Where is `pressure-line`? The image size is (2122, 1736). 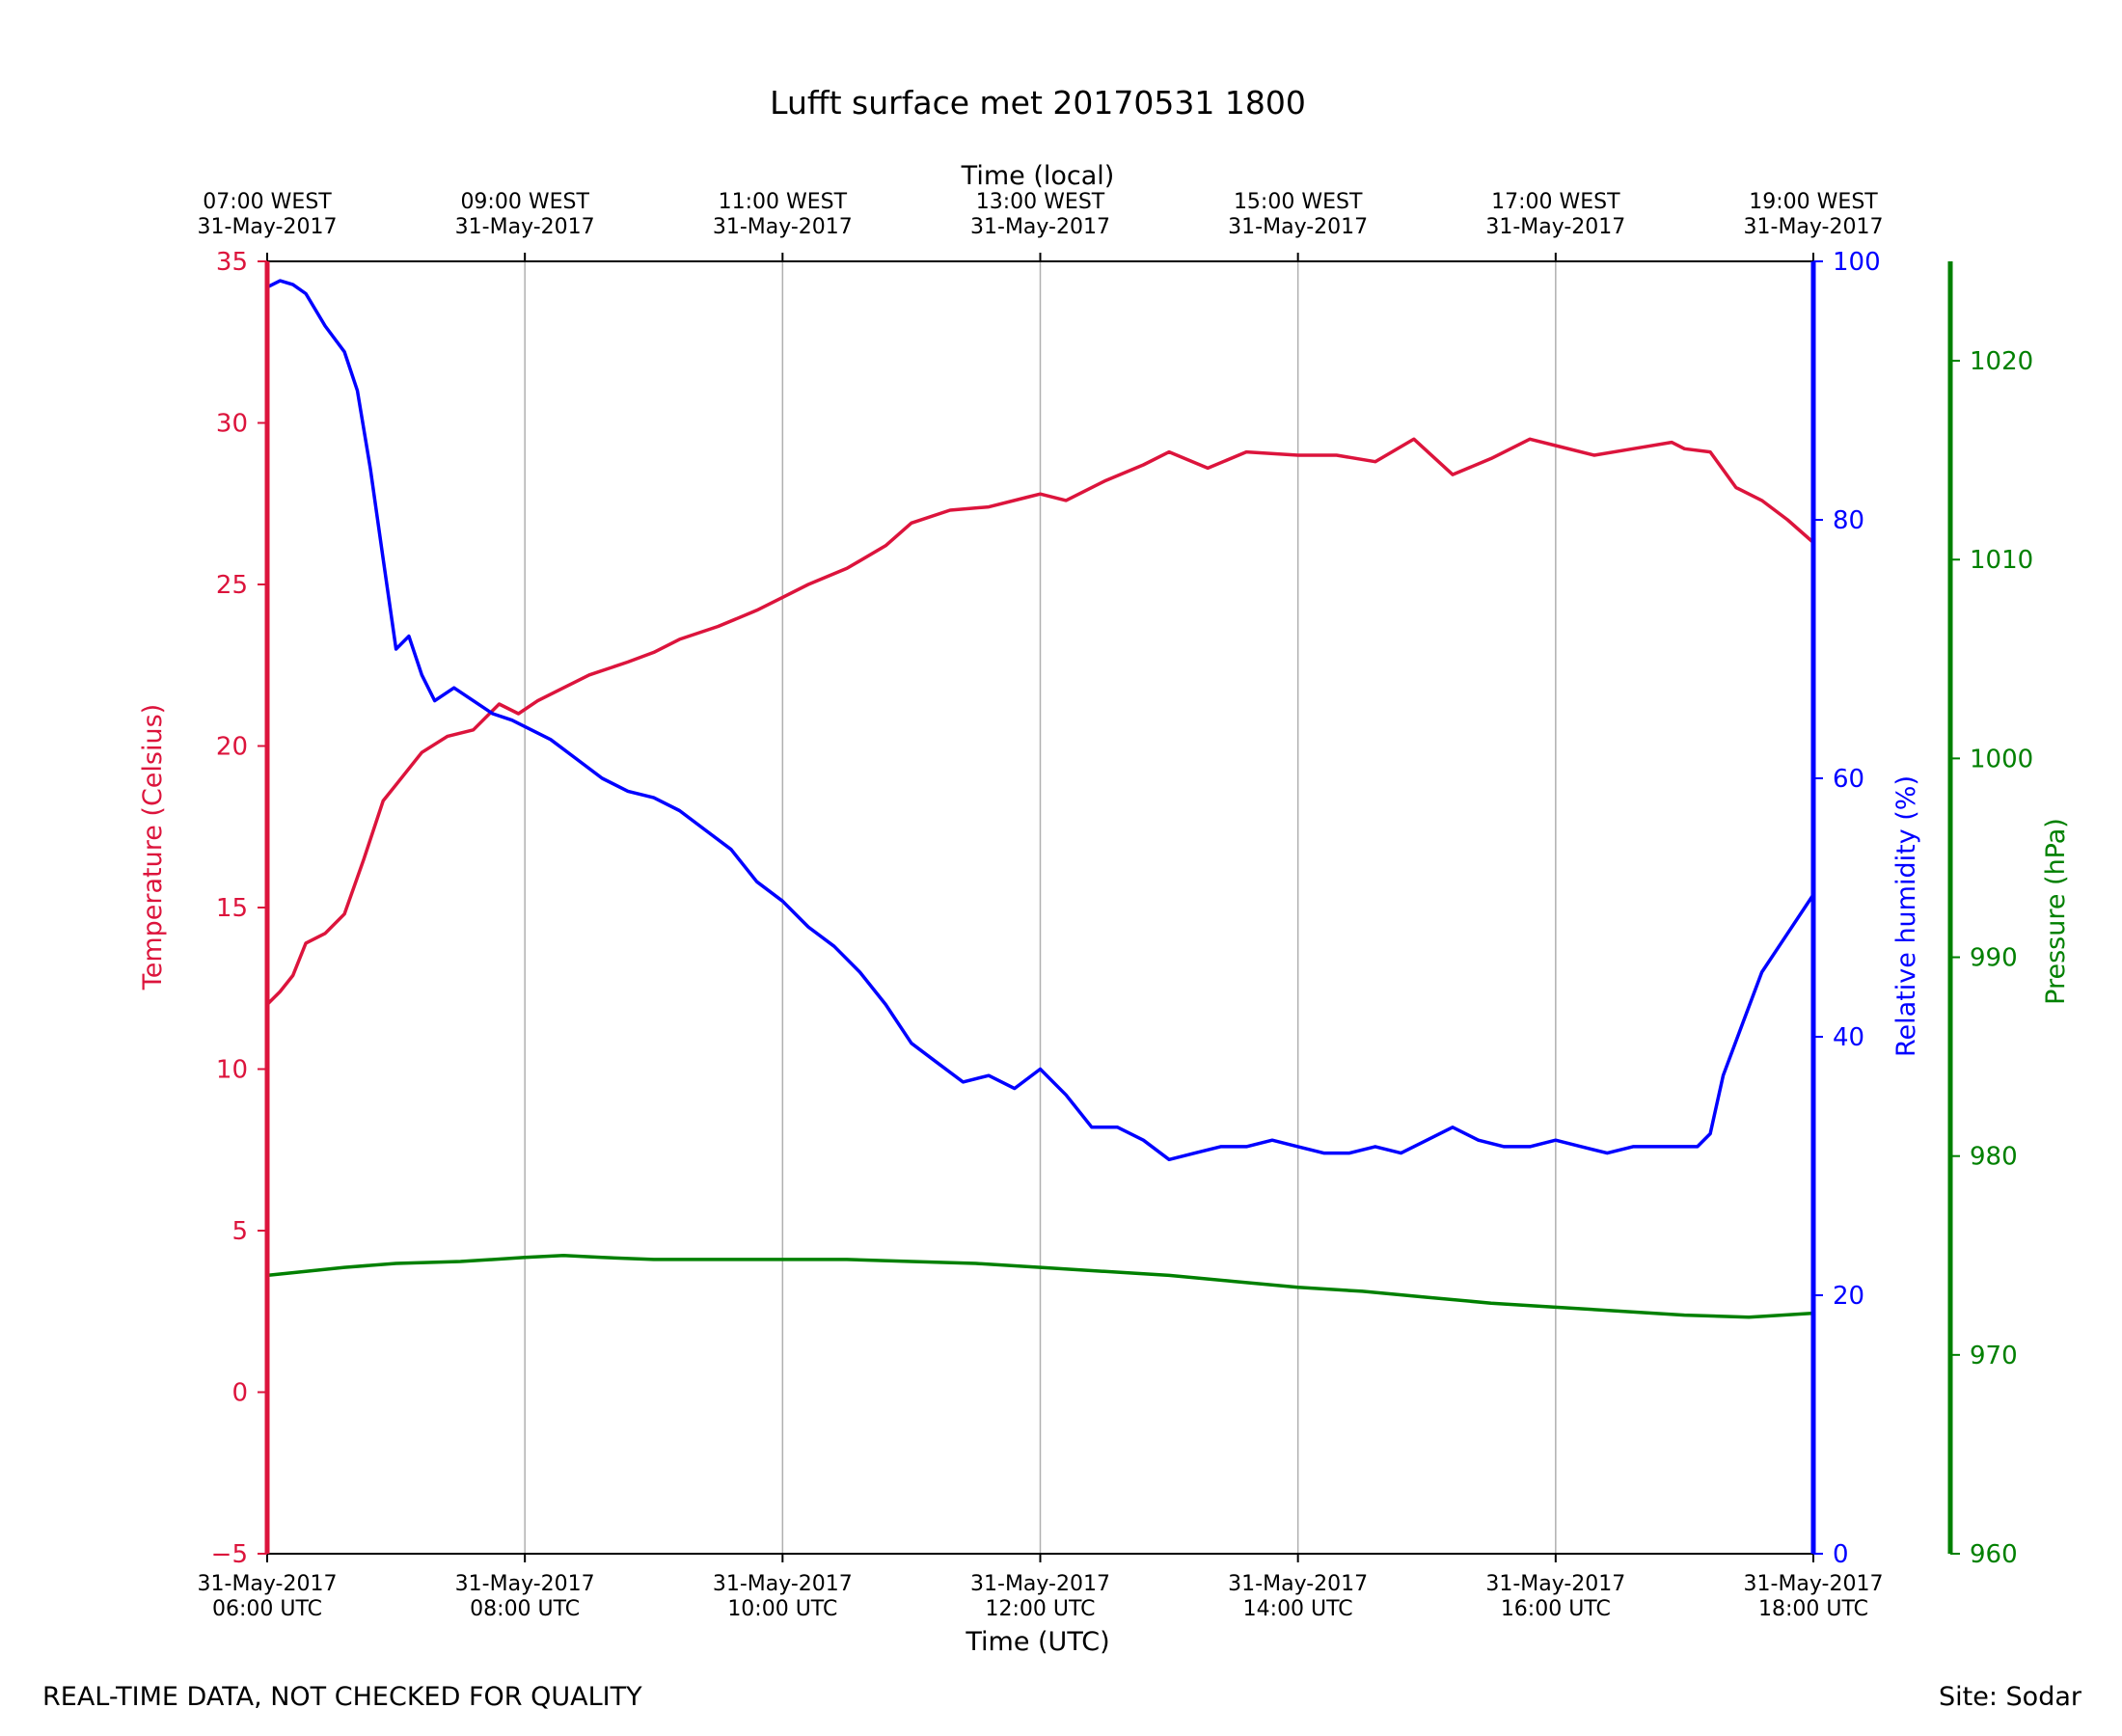
pressure-line is located at coordinates (1040, 1287).